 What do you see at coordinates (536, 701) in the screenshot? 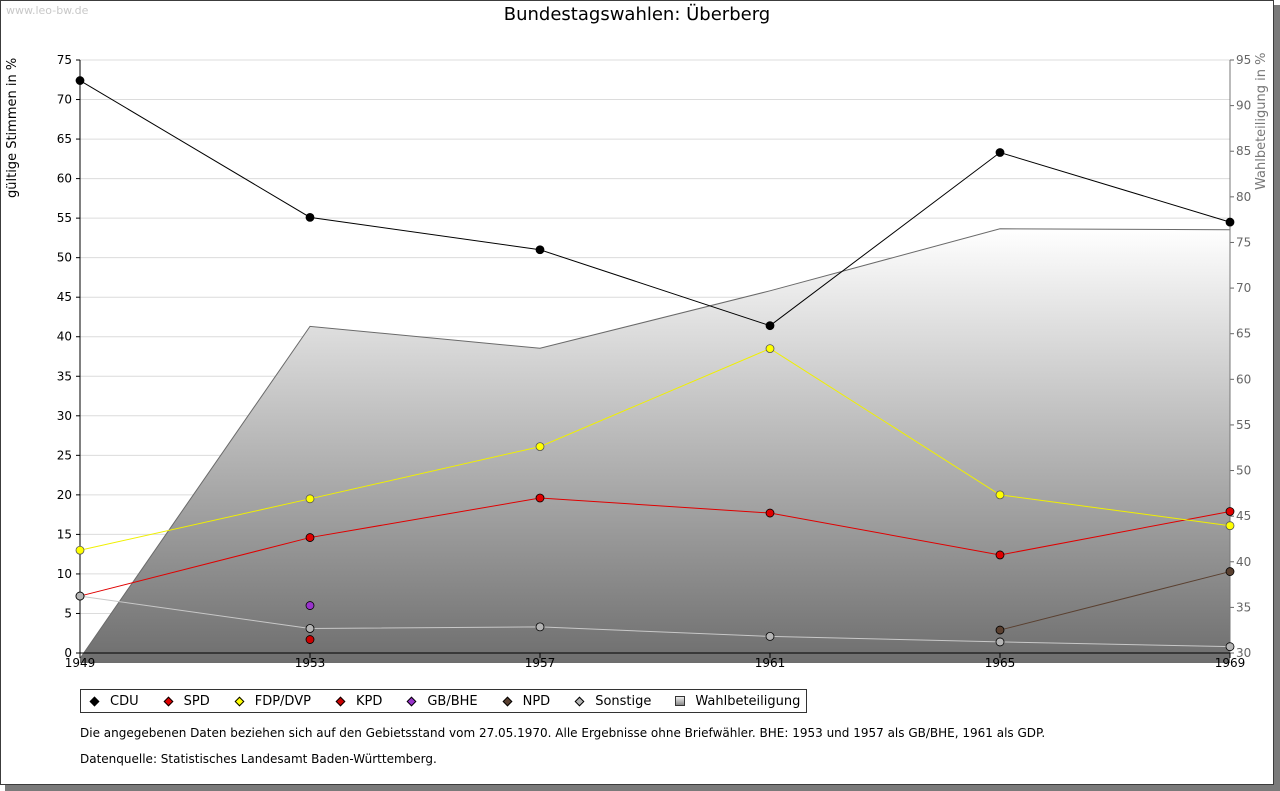
I see `legend-label: NPD` at bounding box center [536, 701].